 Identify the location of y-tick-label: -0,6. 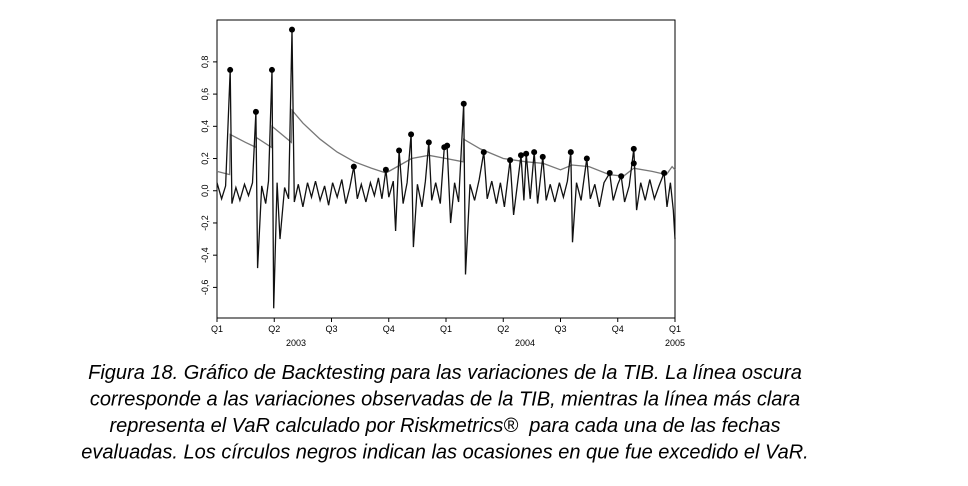
(205, 288).